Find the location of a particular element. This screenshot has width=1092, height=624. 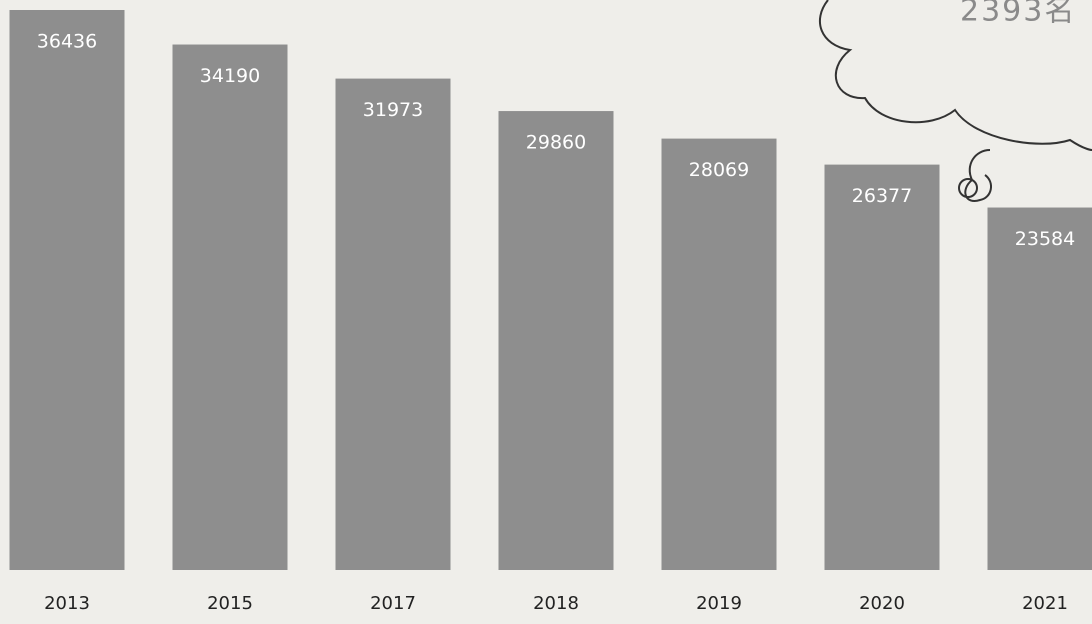

x-tick-label: 2013 is located at coordinates (67, 603).